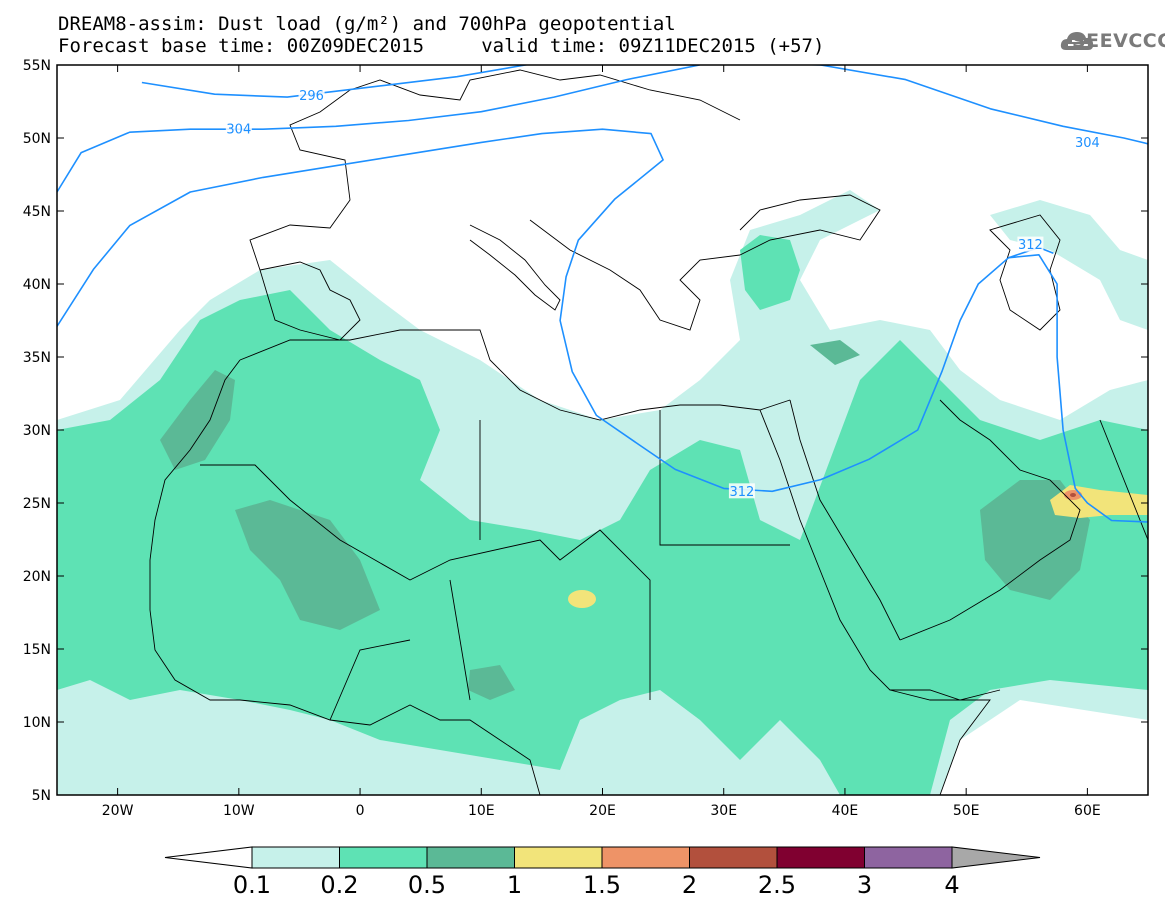 The image size is (1165, 907). I want to click on lat-tick-label: 25N, so click(37, 504).